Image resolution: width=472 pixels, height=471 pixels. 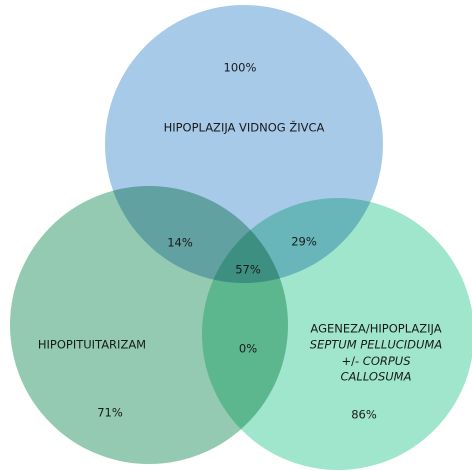 I want to click on set-value: 71%, so click(x=110, y=413).